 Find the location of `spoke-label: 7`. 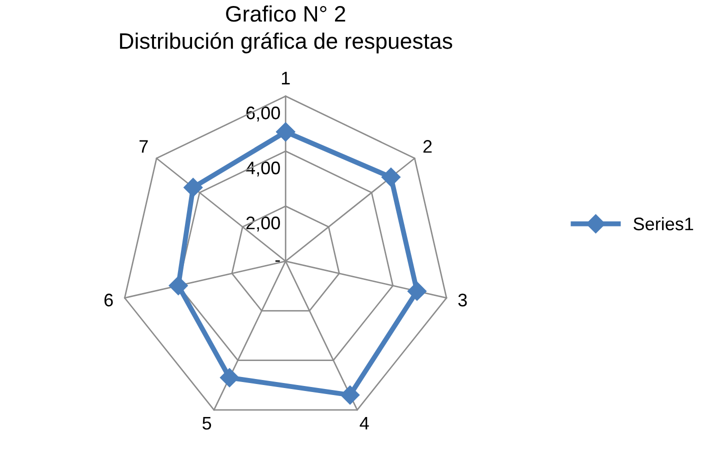

spoke-label: 7 is located at coordinates (144, 146).